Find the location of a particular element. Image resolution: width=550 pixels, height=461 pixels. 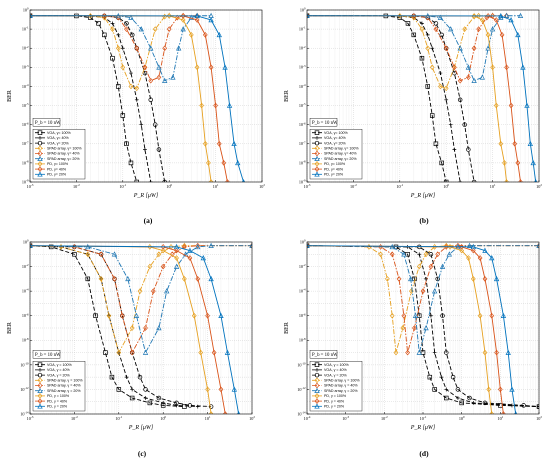

y-tick-label: 10-1 is located at coordinates (302, 29).